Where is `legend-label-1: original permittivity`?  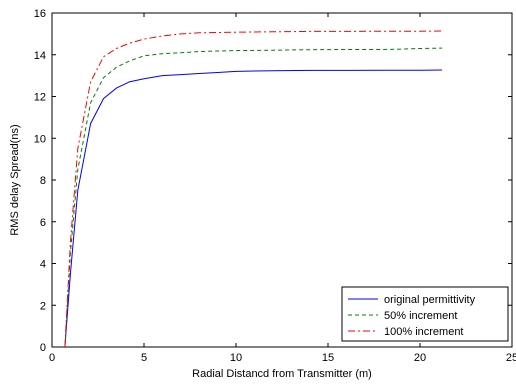
legend-label-1: original permittivity is located at coordinates (430, 300).